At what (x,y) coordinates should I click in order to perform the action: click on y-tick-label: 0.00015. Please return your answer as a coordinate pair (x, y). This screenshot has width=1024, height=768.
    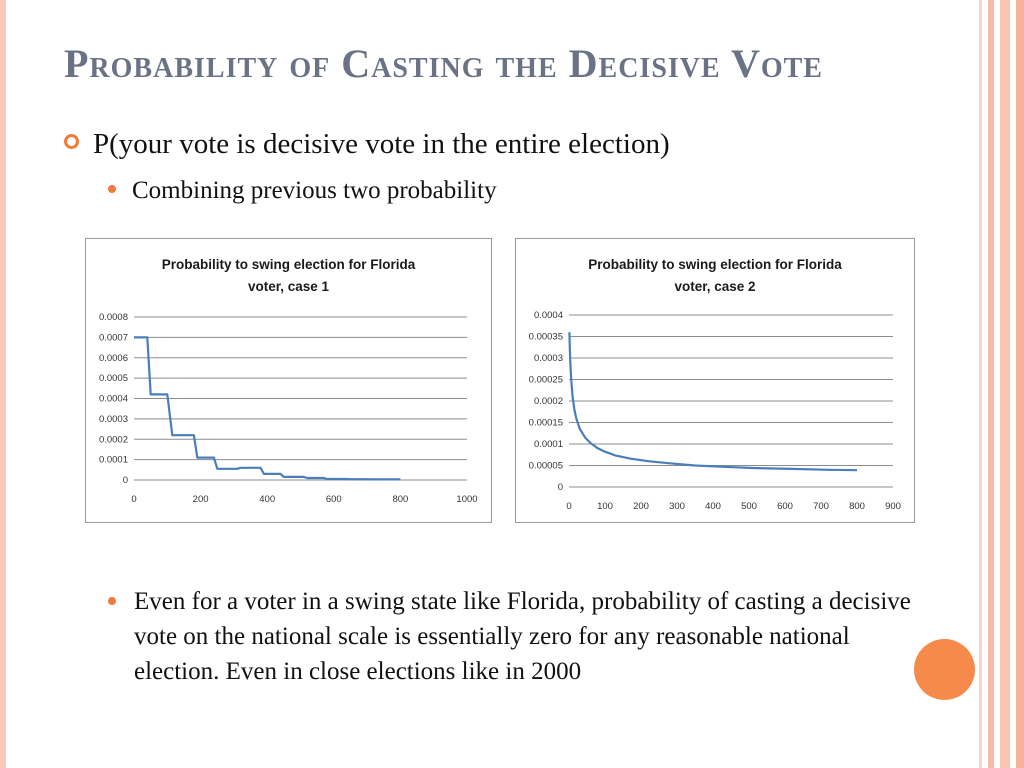
    Looking at the image, I should click on (546, 423).